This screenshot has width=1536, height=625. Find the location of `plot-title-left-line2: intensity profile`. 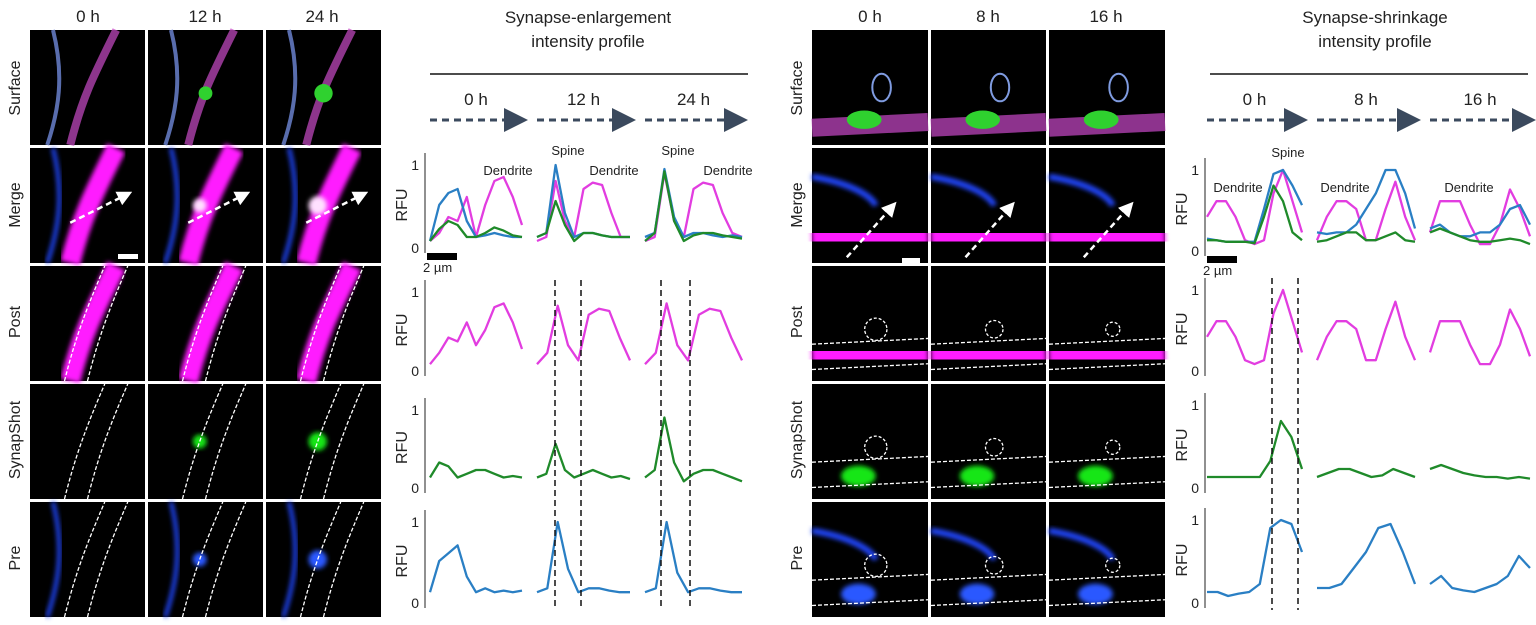

plot-title-left-line2: intensity profile is located at coordinates (587, 41).